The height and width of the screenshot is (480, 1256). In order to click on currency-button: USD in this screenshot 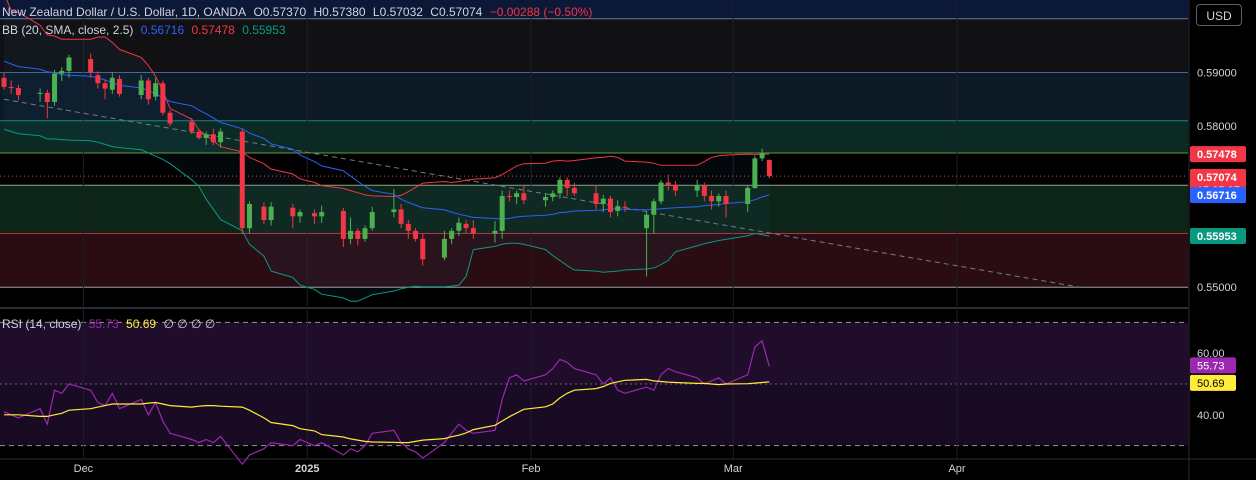, I will do `click(1219, 15)`.